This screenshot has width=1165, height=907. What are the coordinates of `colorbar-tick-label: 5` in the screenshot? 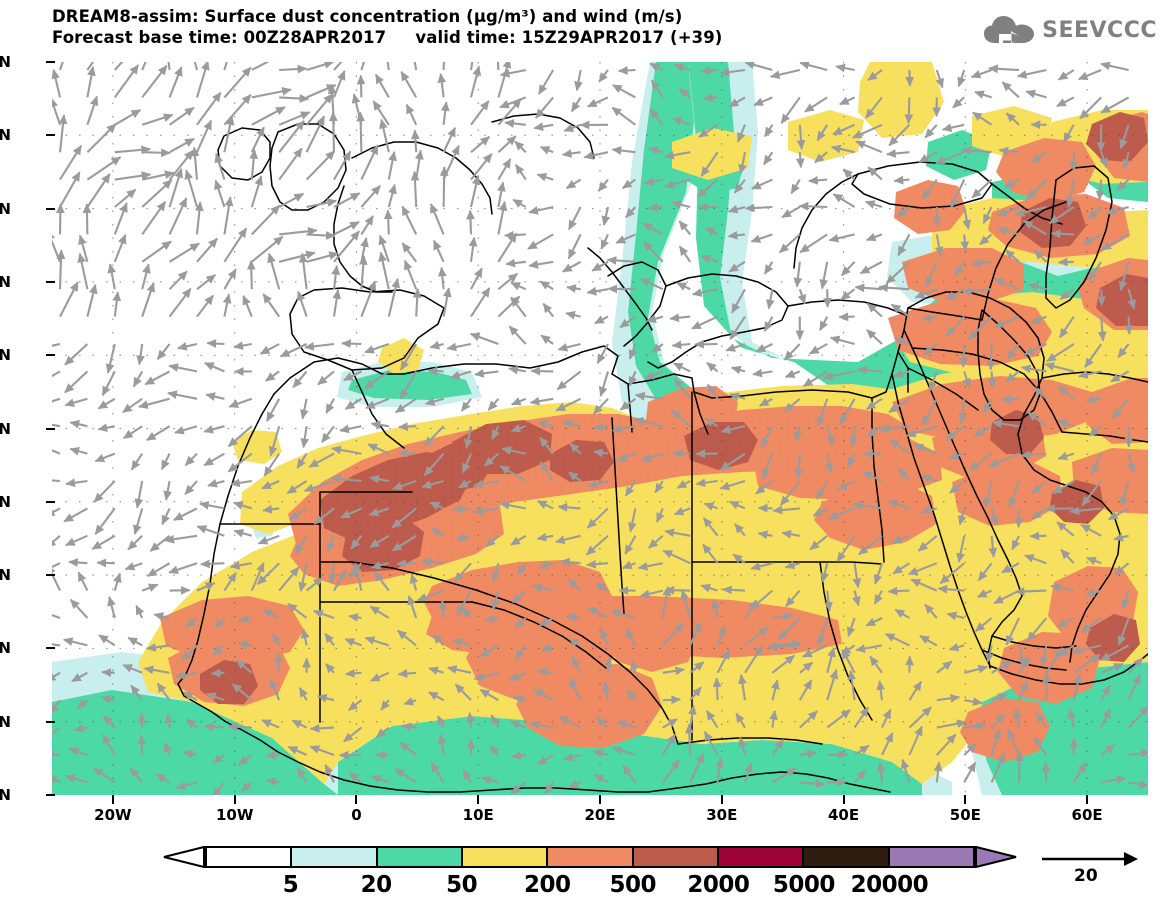 It's located at (290, 885).